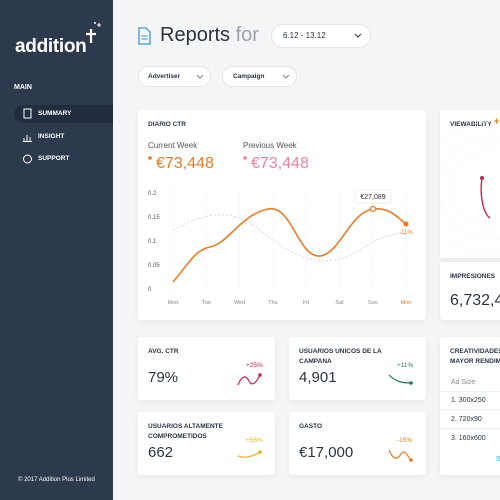 This screenshot has width=500, height=500. Describe the element at coordinates (357, 443) in the screenshot. I see `stat-card: GASTO €17,000 -15%` at that location.